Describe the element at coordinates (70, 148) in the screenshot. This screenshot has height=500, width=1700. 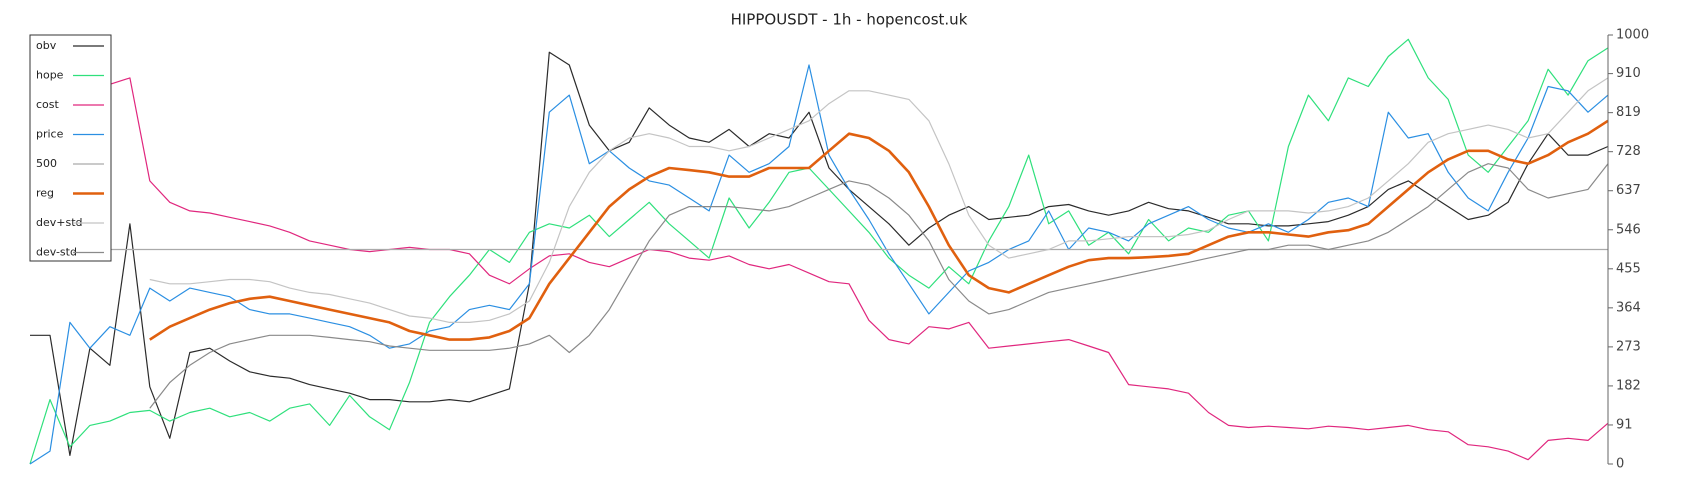
I see `legend: obv hope cost price 500 reg dev+std dev-std` at that location.